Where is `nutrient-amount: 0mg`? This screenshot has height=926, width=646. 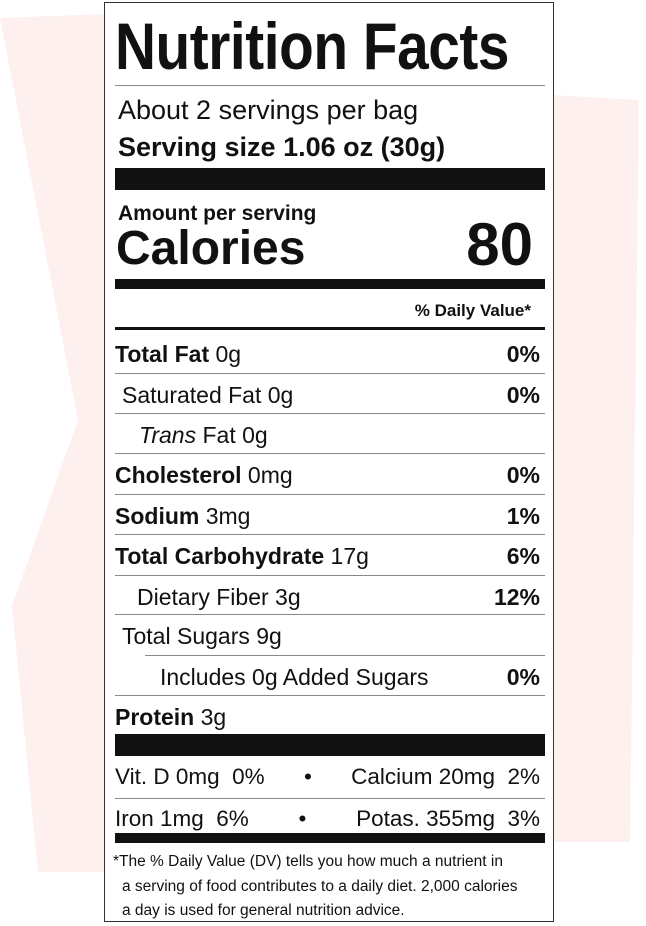 nutrient-amount: 0mg is located at coordinates (270, 474).